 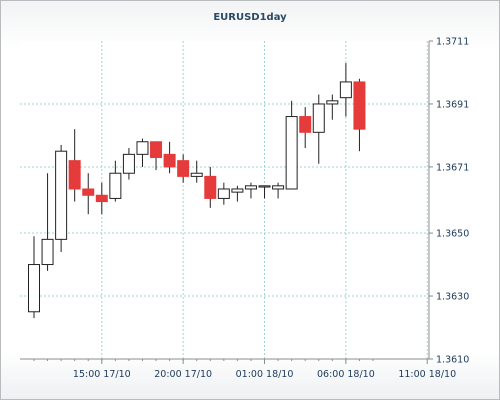 What do you see at coordinates (452, 201) in the screenshot?
I see `y-axis-labels: 1.3610 1.3630 1.3650 1.3671 1.3691 1.3711` at bounding box center [452, 201].